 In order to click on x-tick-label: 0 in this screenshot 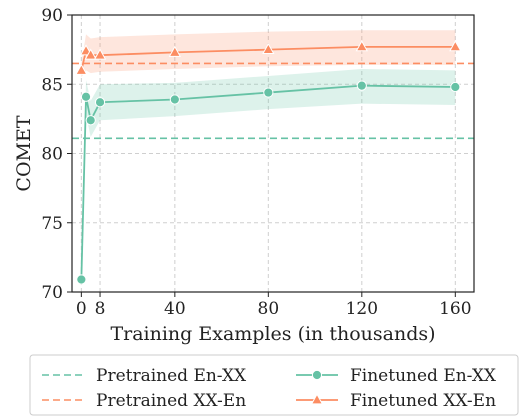, I will do `click(81, 309)`.